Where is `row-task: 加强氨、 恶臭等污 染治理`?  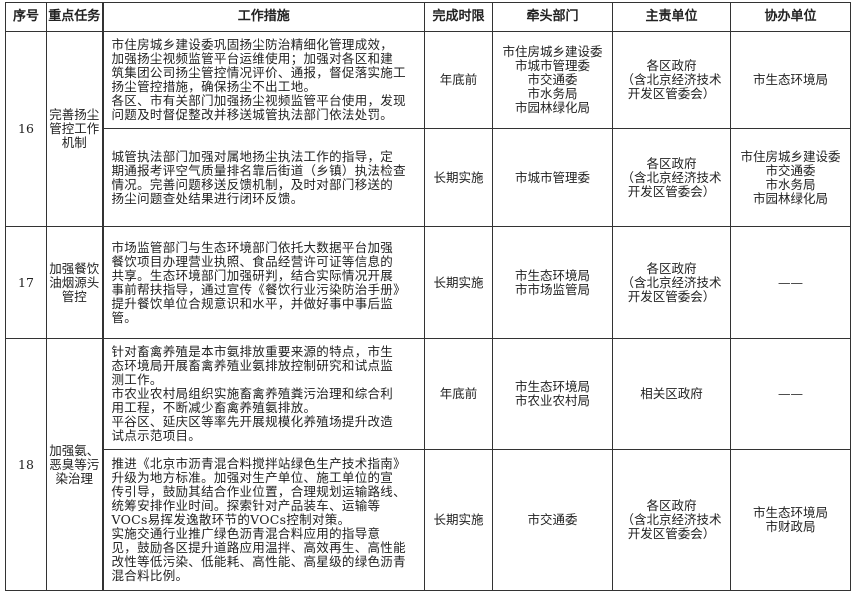 row-task: 加强氨、 恶臭等污 染治理 is located at coordinates (74, 464).